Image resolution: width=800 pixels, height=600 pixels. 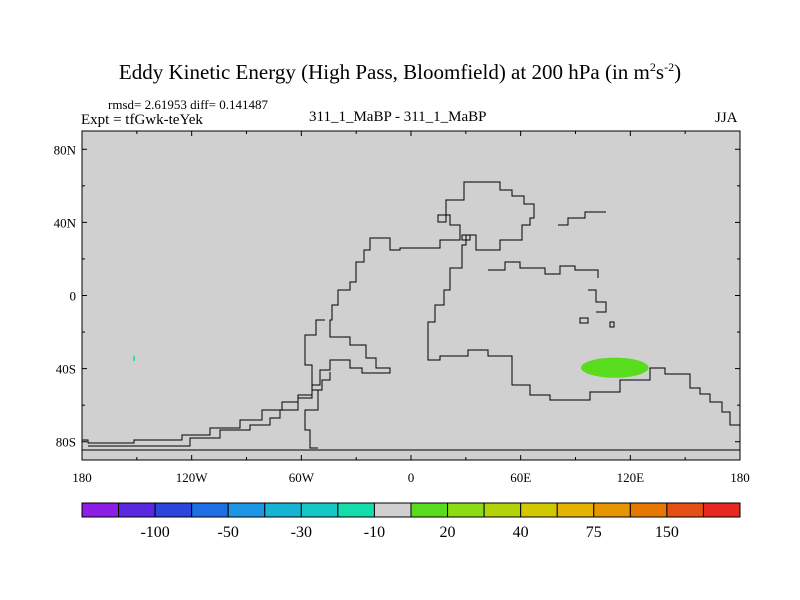 I want to click on colorbar-label: -30, so click(x=301, y=532).